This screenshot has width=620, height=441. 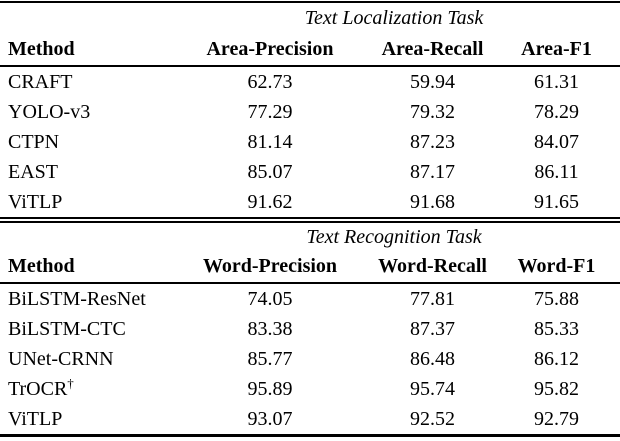 What do you see at coordinates (432, 298) in the screenshot?
I see `value-cell: 77.81` at bounding box center [432, 298].